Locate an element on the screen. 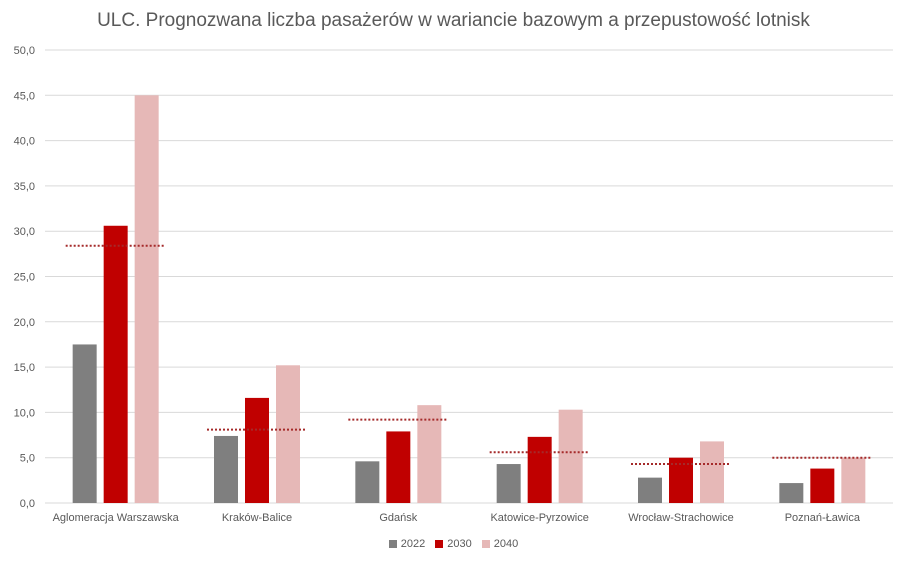  chart-legend: 2022 2030 2040 is located at coordinates (453, 544).